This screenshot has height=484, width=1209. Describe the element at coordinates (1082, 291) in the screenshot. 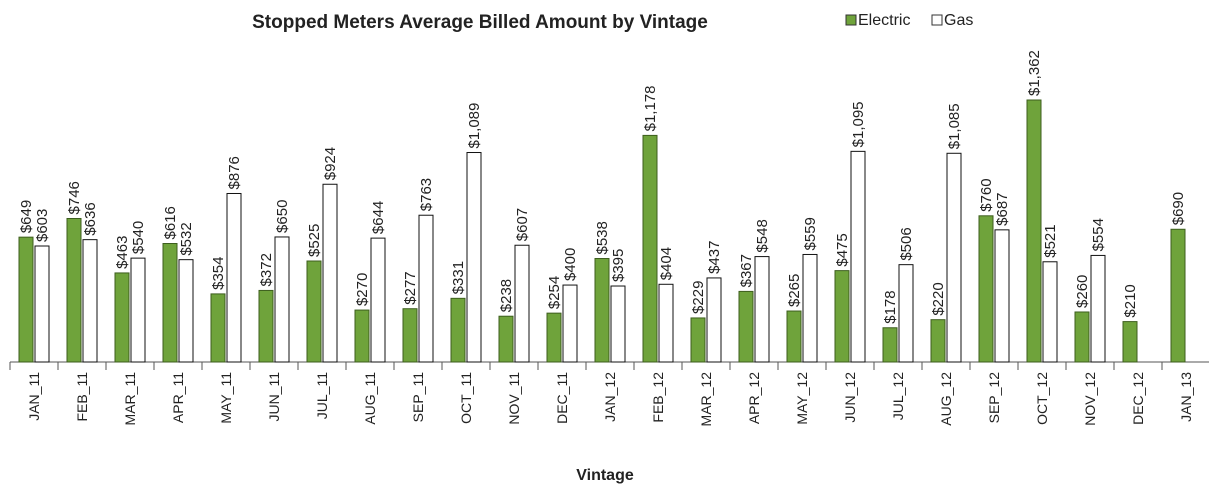

I see `value-label: $260` at that location.